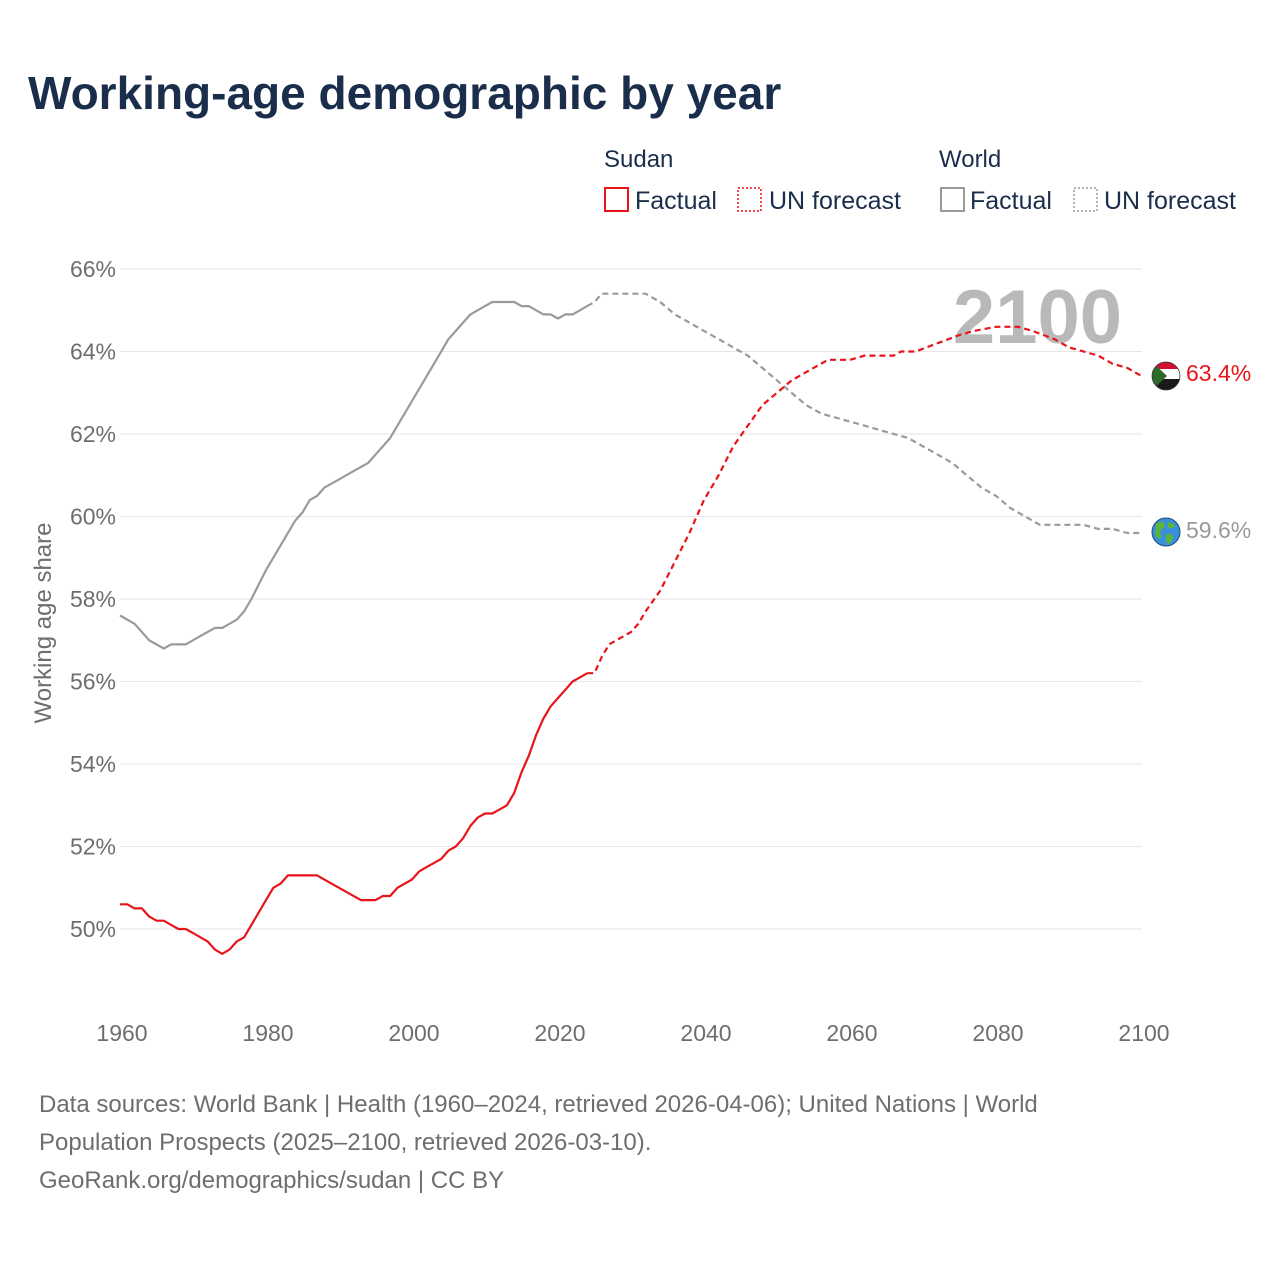  I want to click on globe-icon, so click(1166, 532).